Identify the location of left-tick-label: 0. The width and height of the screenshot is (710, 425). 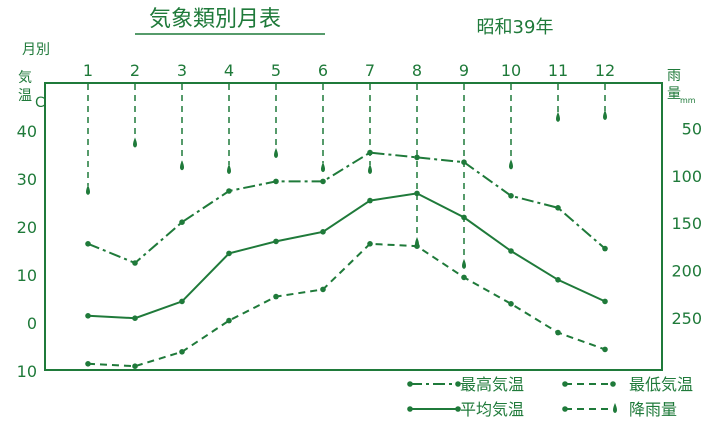
(32, 323).